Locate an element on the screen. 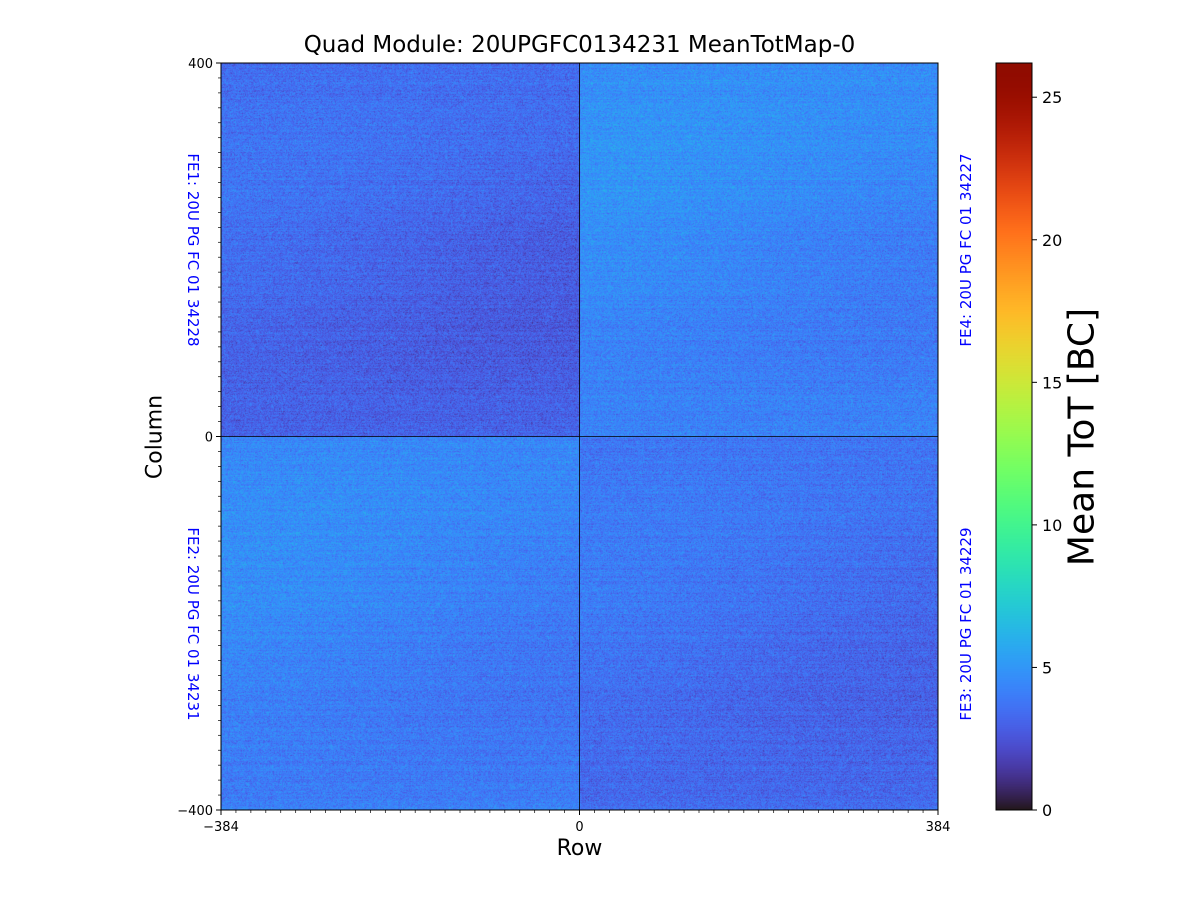 This screenshot has width=1200, height=900. chip-label-fe2: FE2: 20U PG FC 01 34231 is located at coordinates (193, 624).